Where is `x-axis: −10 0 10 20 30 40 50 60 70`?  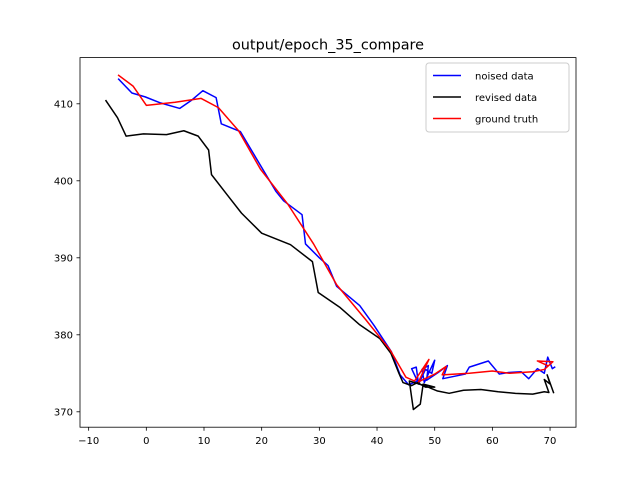
x-axis: −10 0 10 20 30 40 50 60 70 is located at coordinates (317, 437).